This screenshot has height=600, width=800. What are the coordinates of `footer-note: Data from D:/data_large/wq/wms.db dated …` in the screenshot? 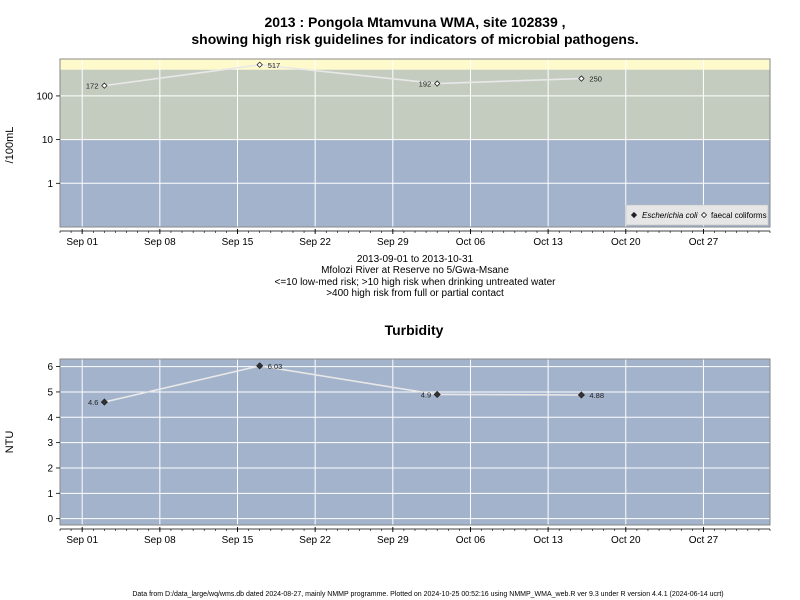 It's located at (427, 594).